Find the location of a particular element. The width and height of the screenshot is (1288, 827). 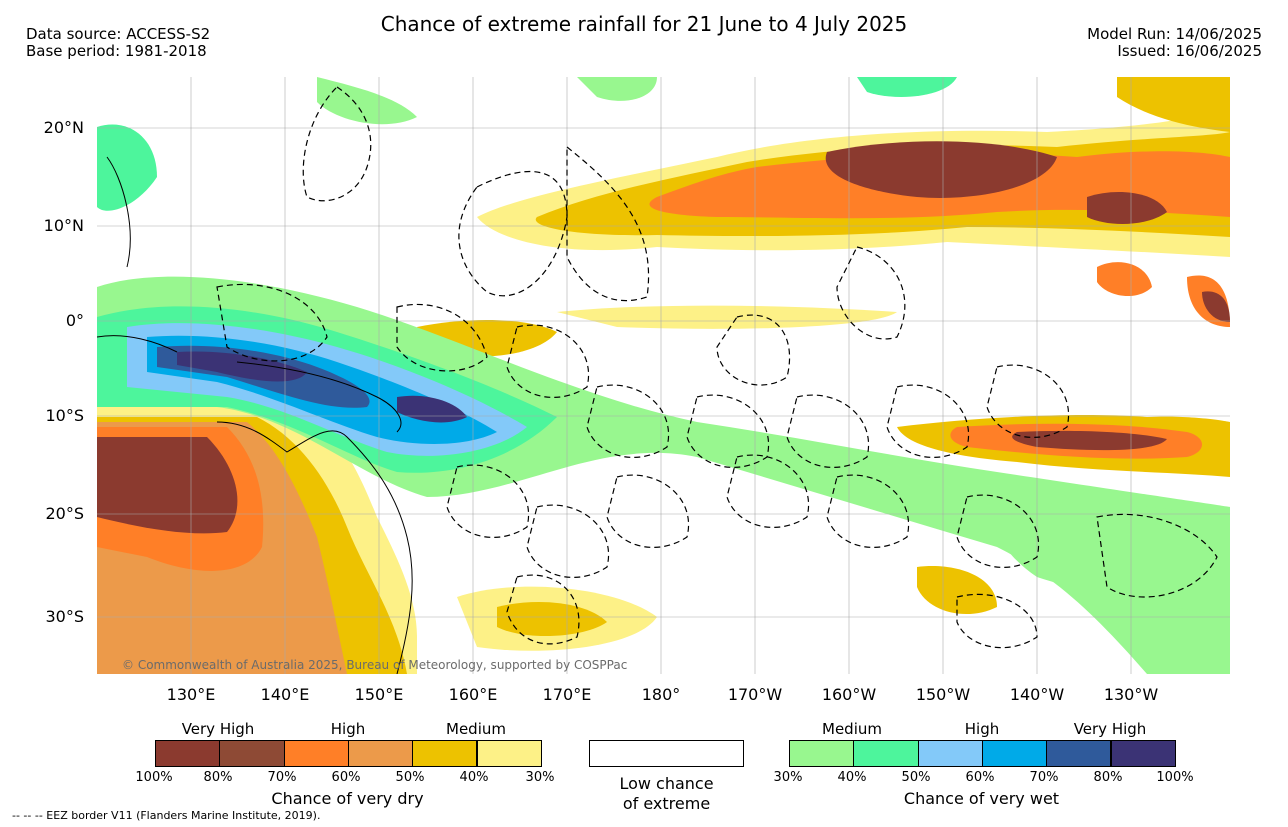

data-source-text: Data source: ACCESS-S2 is located at coordinates (118, 34).